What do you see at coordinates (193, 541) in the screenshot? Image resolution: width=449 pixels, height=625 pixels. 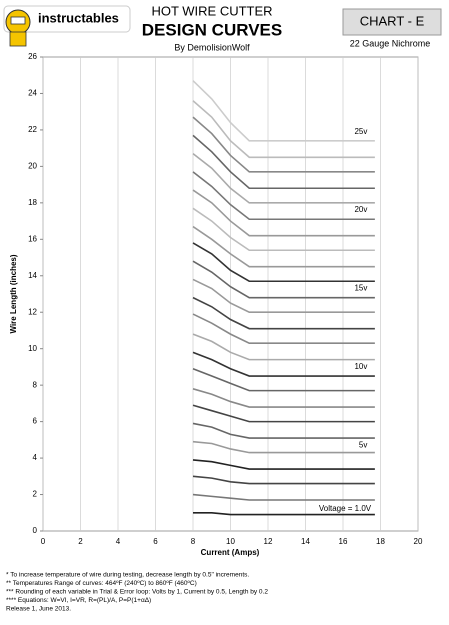 I see `x-tick-label: 8` at bounding box center [193, 541].